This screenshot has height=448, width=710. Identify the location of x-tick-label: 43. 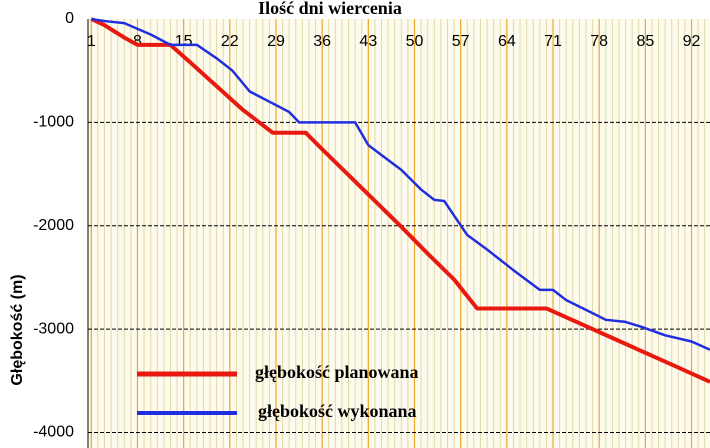
(368, 41).